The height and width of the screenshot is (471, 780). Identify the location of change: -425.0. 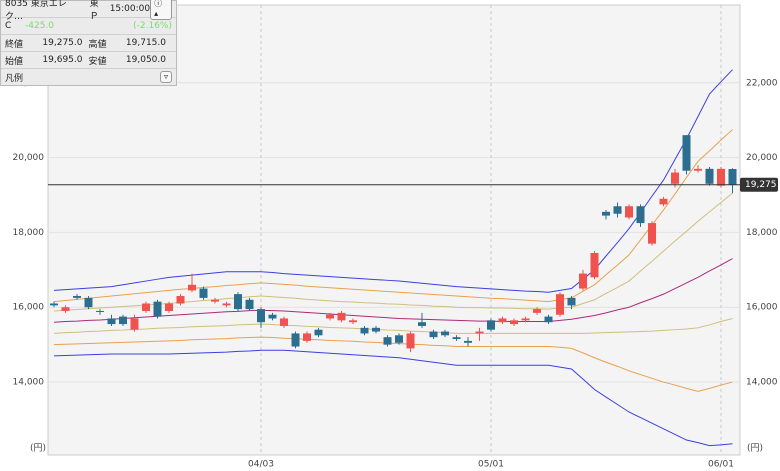
(40, 26).